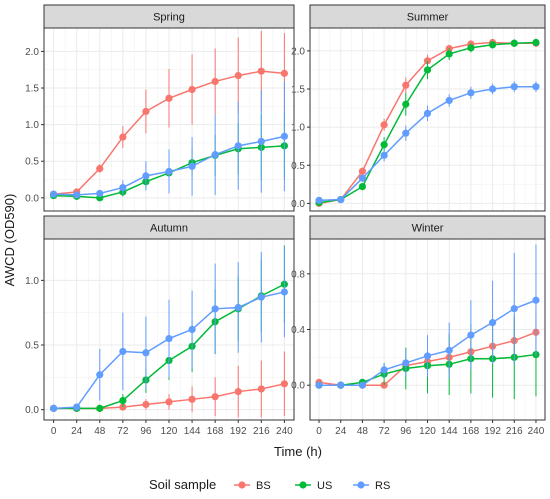  What do you see at coordinates (169, 18) in the screenshot?
I see `panel-title: Spring` at bounding box center [169, 18].